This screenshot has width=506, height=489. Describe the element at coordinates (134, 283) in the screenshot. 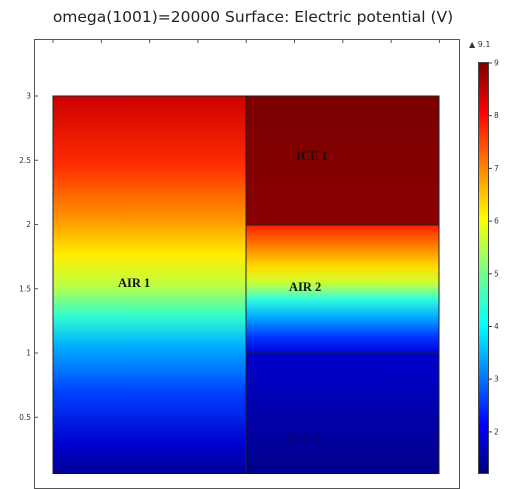

I see `region-label-air-1: AIR 1` at that location.